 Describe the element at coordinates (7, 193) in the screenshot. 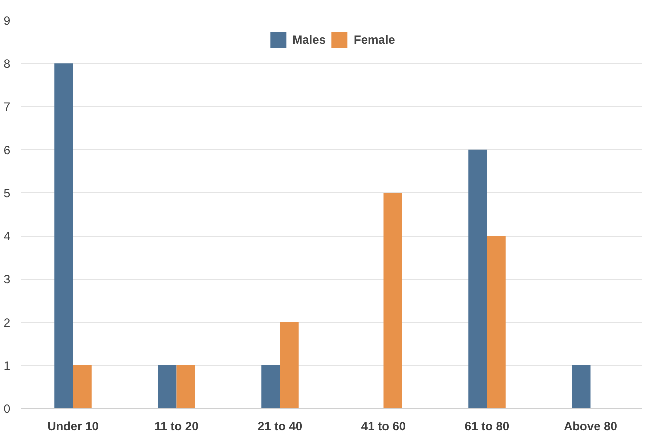

I see `y-tick-label: 5` at that location.